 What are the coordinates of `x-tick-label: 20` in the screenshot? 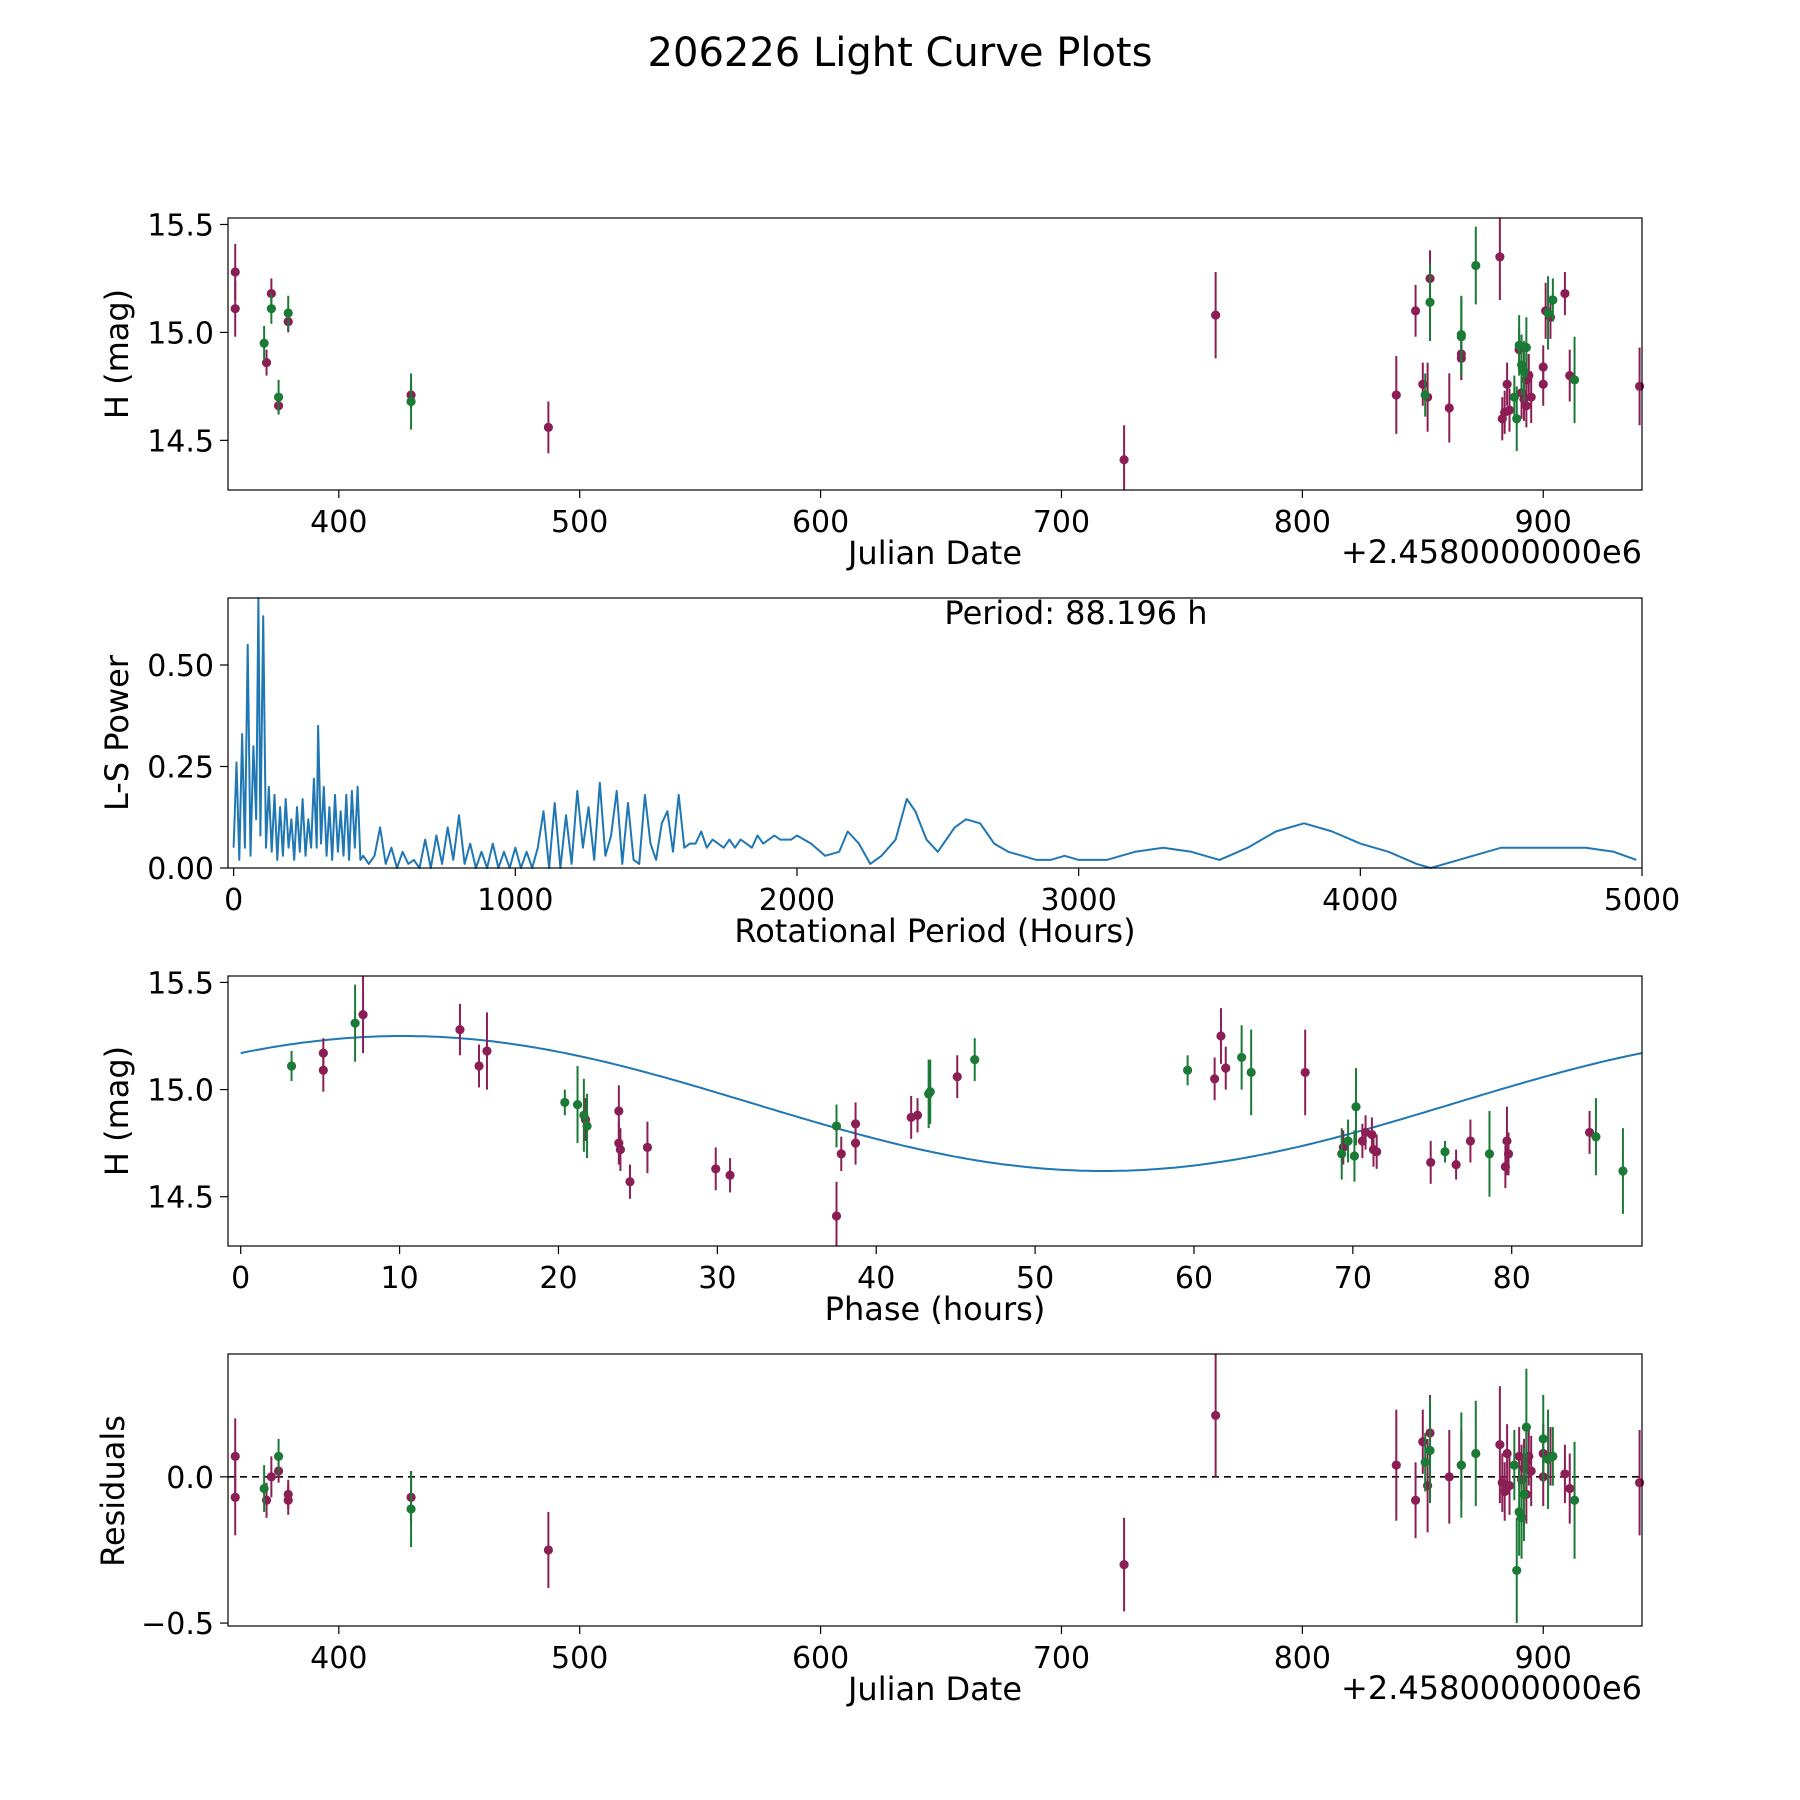 It's located at (558, 1278).